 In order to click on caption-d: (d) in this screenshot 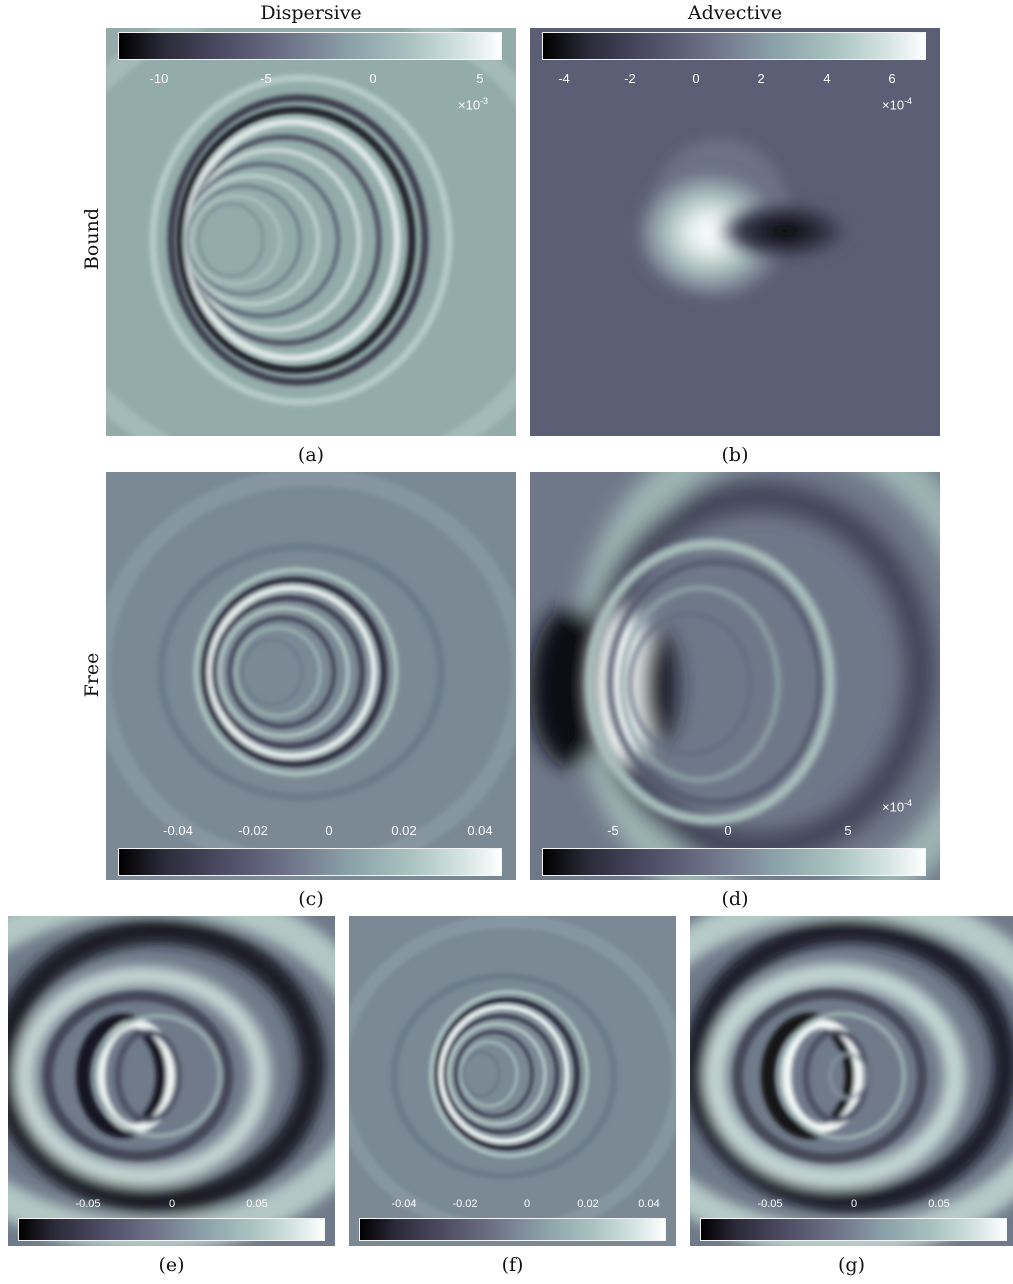, I will do `click(735, 899)`.